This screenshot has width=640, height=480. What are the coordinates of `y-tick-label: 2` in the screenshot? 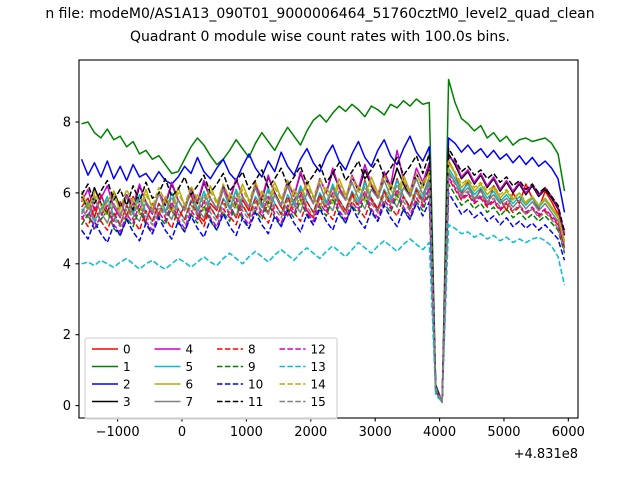 It's located at (67, 335).